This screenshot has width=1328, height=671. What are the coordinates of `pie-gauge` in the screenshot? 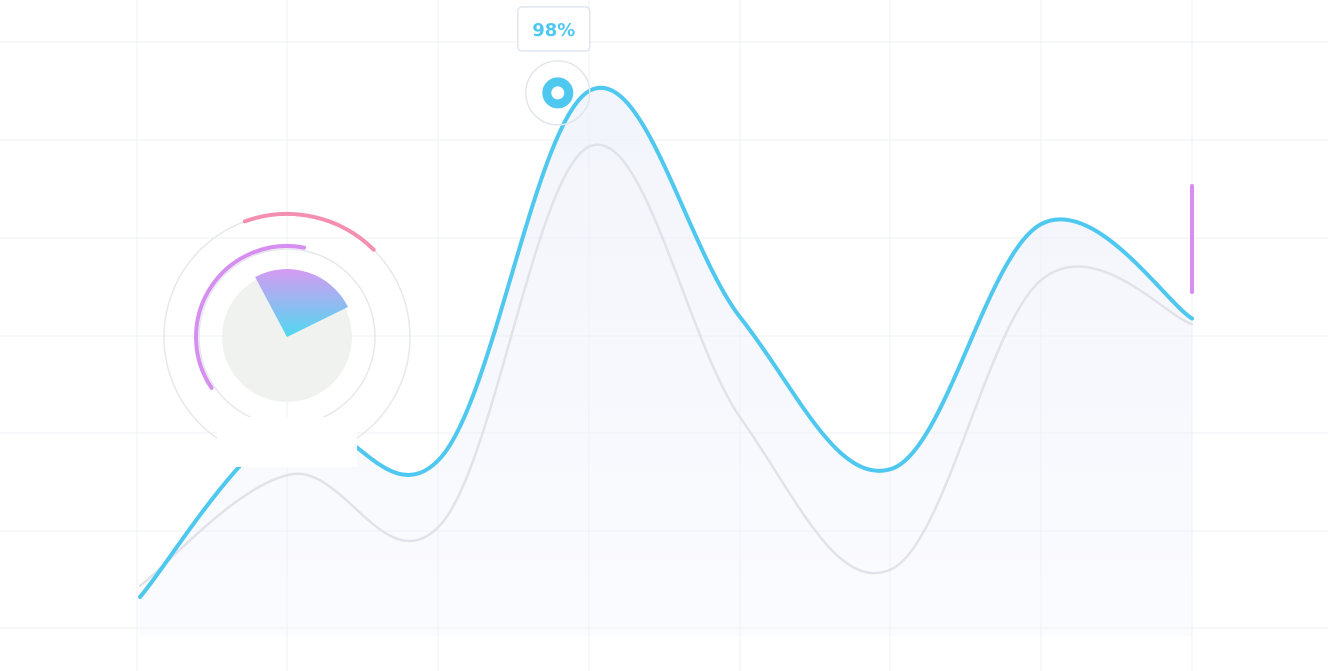 It's located at (287, 339).